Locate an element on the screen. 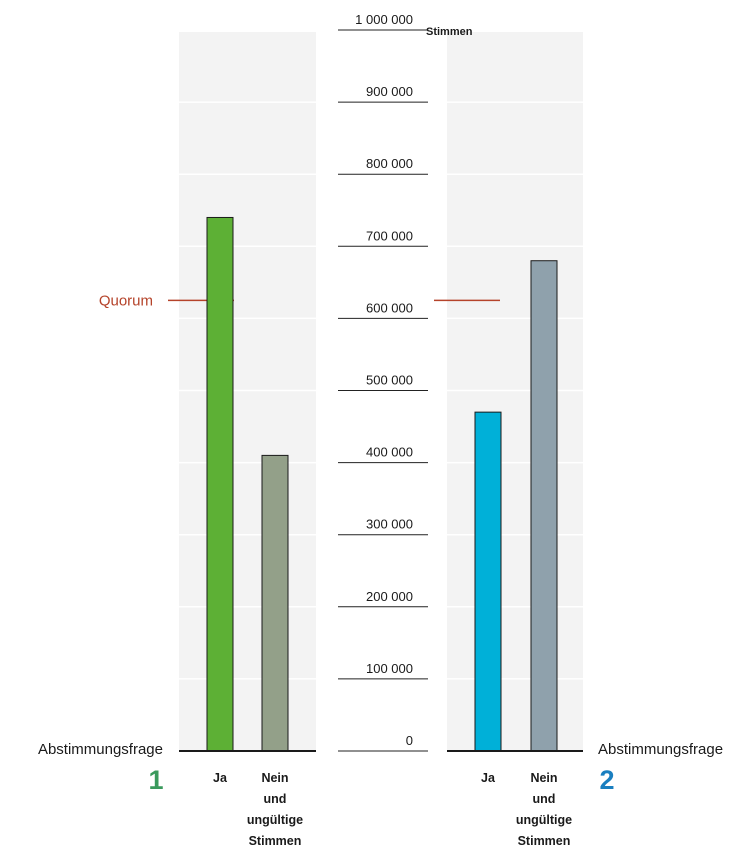  y-tick-label: 1 000 000 is located at coordinates (384, 19).